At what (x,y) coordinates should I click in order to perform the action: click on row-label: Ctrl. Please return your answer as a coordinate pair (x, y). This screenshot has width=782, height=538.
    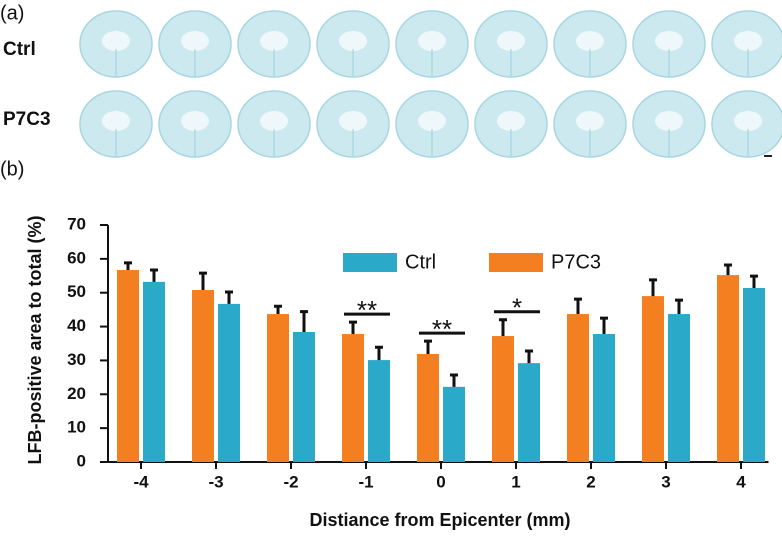
    Looking at the image, I should click on (19, 49).